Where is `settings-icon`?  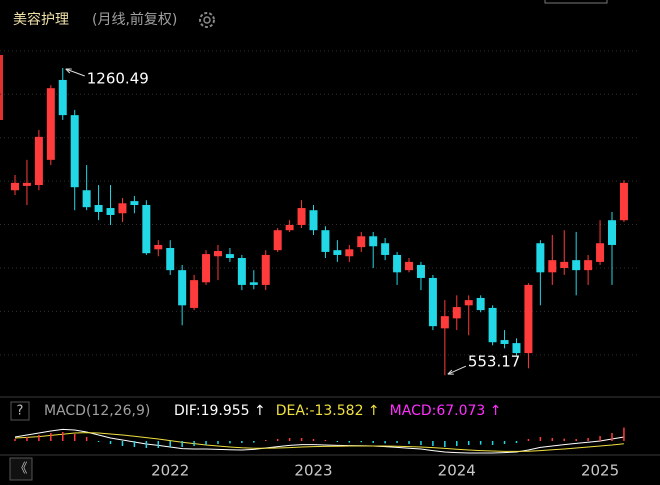 settings-icon is located at coordinates (207, 20).